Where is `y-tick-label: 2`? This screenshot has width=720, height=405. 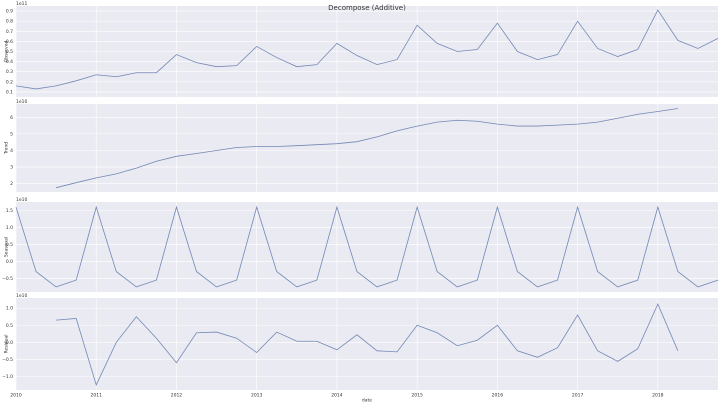
y-tick-label: 2 is located at coordinates (11, 184).